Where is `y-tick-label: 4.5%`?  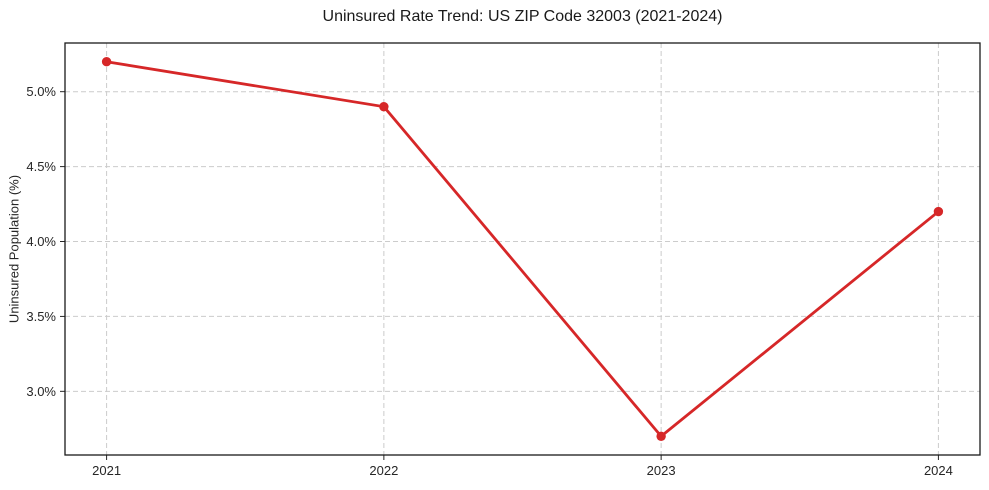
y-tick-label: 4.5% is located at coordinates (41, 166).